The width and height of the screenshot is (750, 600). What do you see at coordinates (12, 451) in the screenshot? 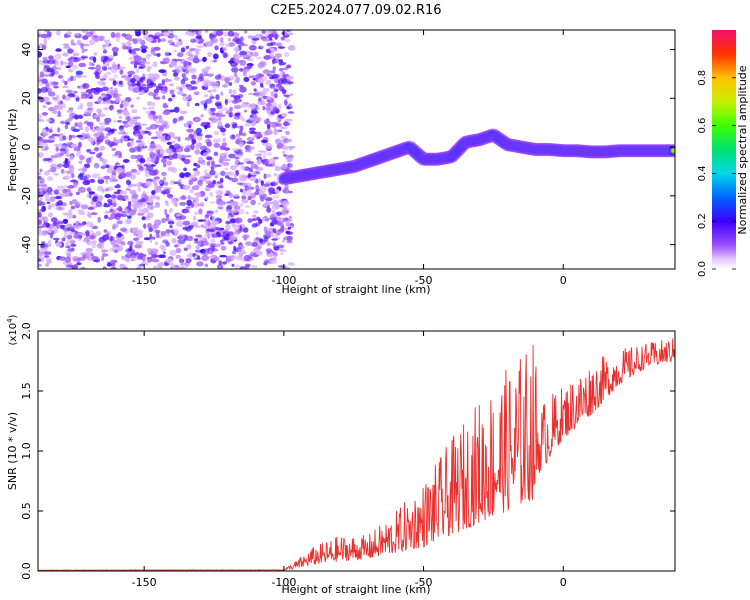
I see `bottom-y-axis-label: SNR (10 * v/v)` at bounding box center [12, 451].